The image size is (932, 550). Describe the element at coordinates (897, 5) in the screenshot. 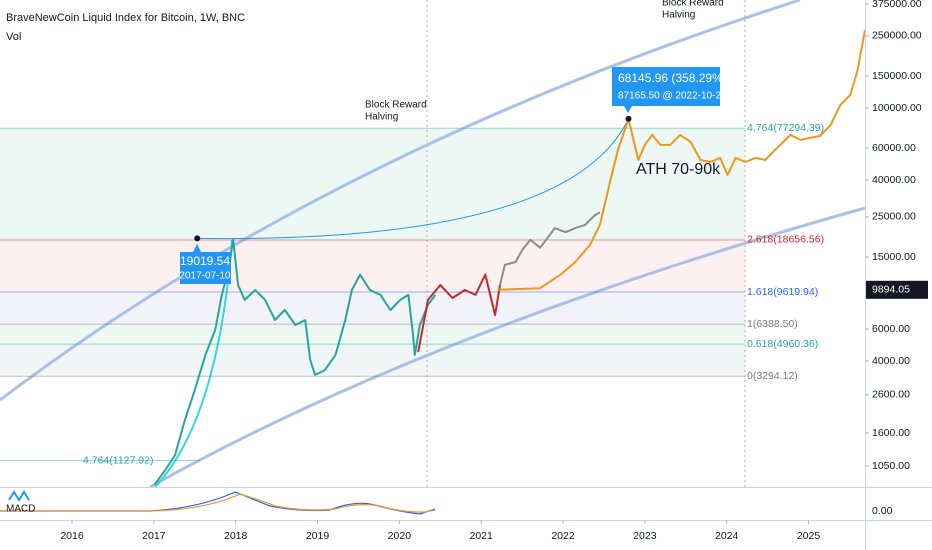

I see `y-tick-label: 375000.00` at that location.